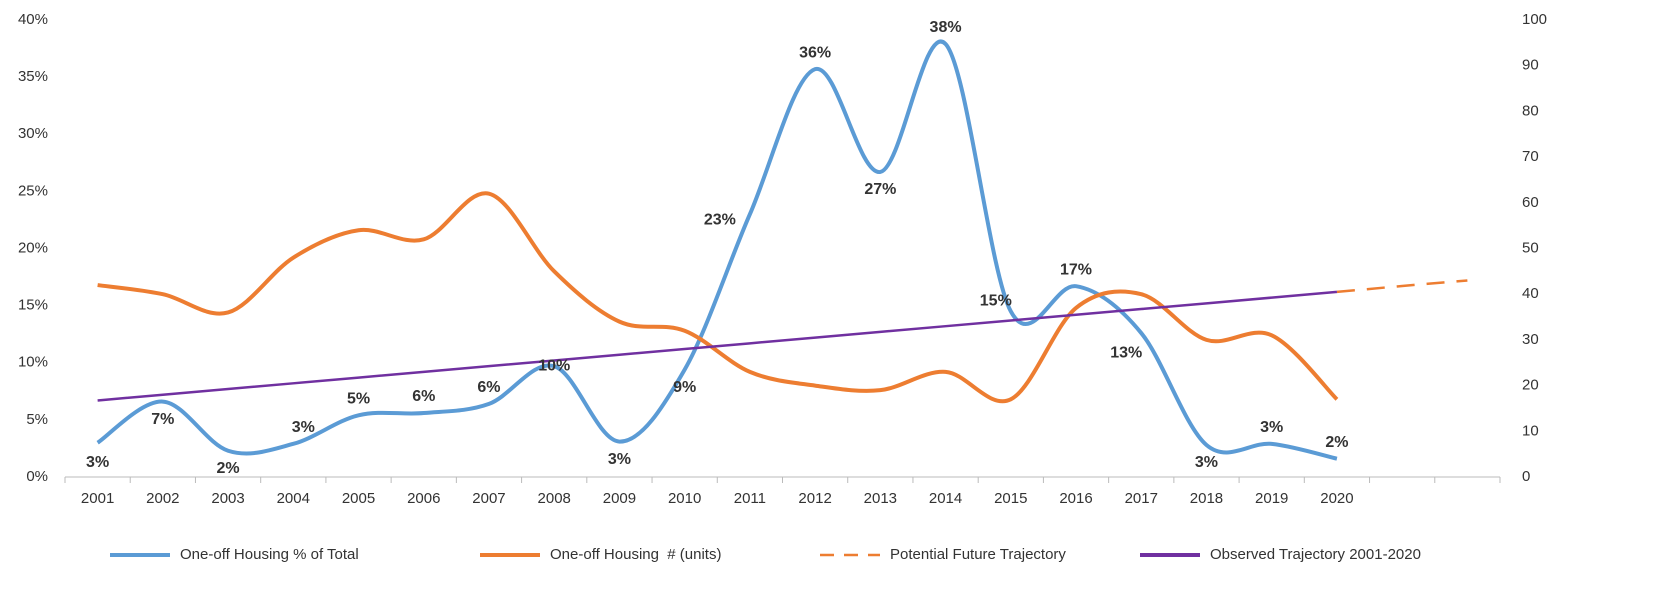  I want to click on x-tick-label: 2014, so click(945, 498).